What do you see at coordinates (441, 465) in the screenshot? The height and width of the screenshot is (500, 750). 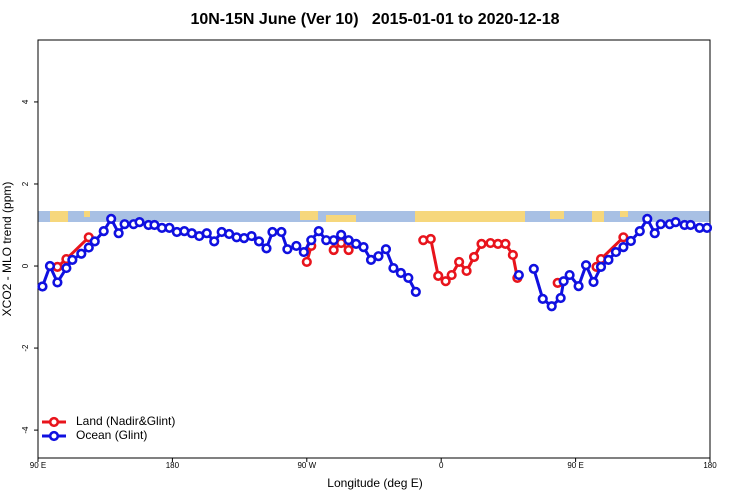 I see `x-tick-label: 0` at bounding box center [441, 465].